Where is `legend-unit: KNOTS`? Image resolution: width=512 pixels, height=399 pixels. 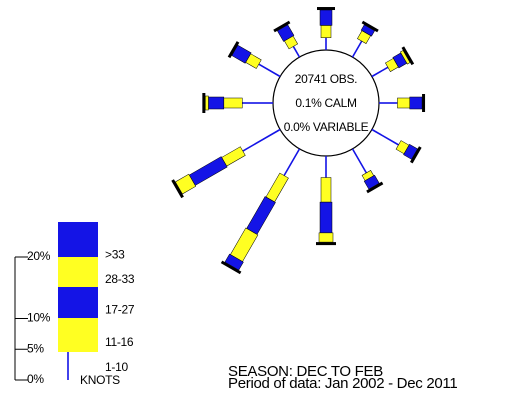 legend-unit: KNOTS is located at coordinates (100, 380).